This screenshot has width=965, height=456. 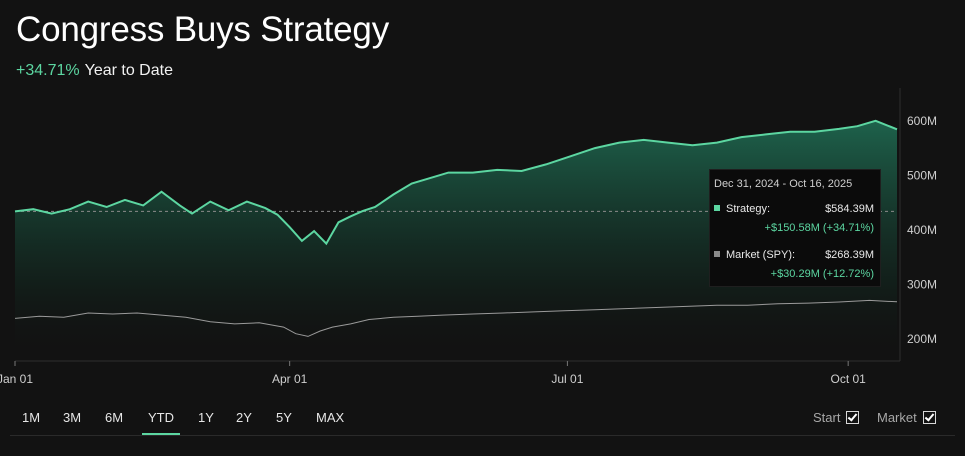 What do you see at coordinates (922, 121) in the screenshot?
I see `y-tick-label: 600M` at bounding box center [922, 121].